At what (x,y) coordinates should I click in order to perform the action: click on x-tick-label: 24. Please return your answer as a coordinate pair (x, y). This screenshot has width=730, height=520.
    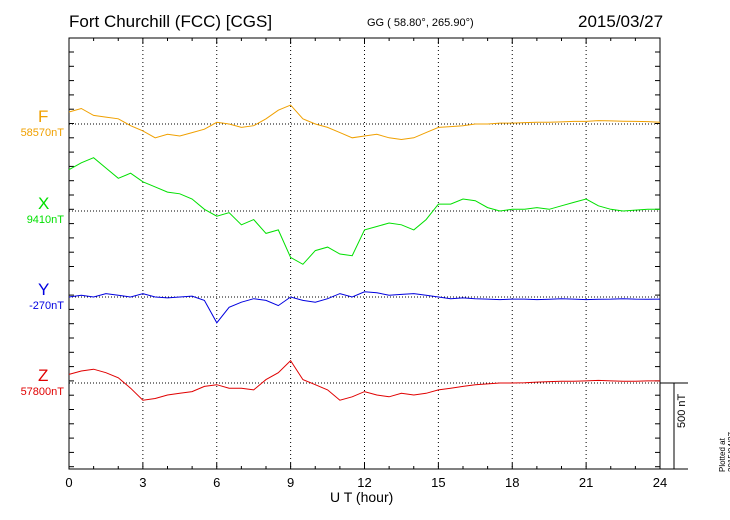
    Looking at the image, I should click on (660, 482).